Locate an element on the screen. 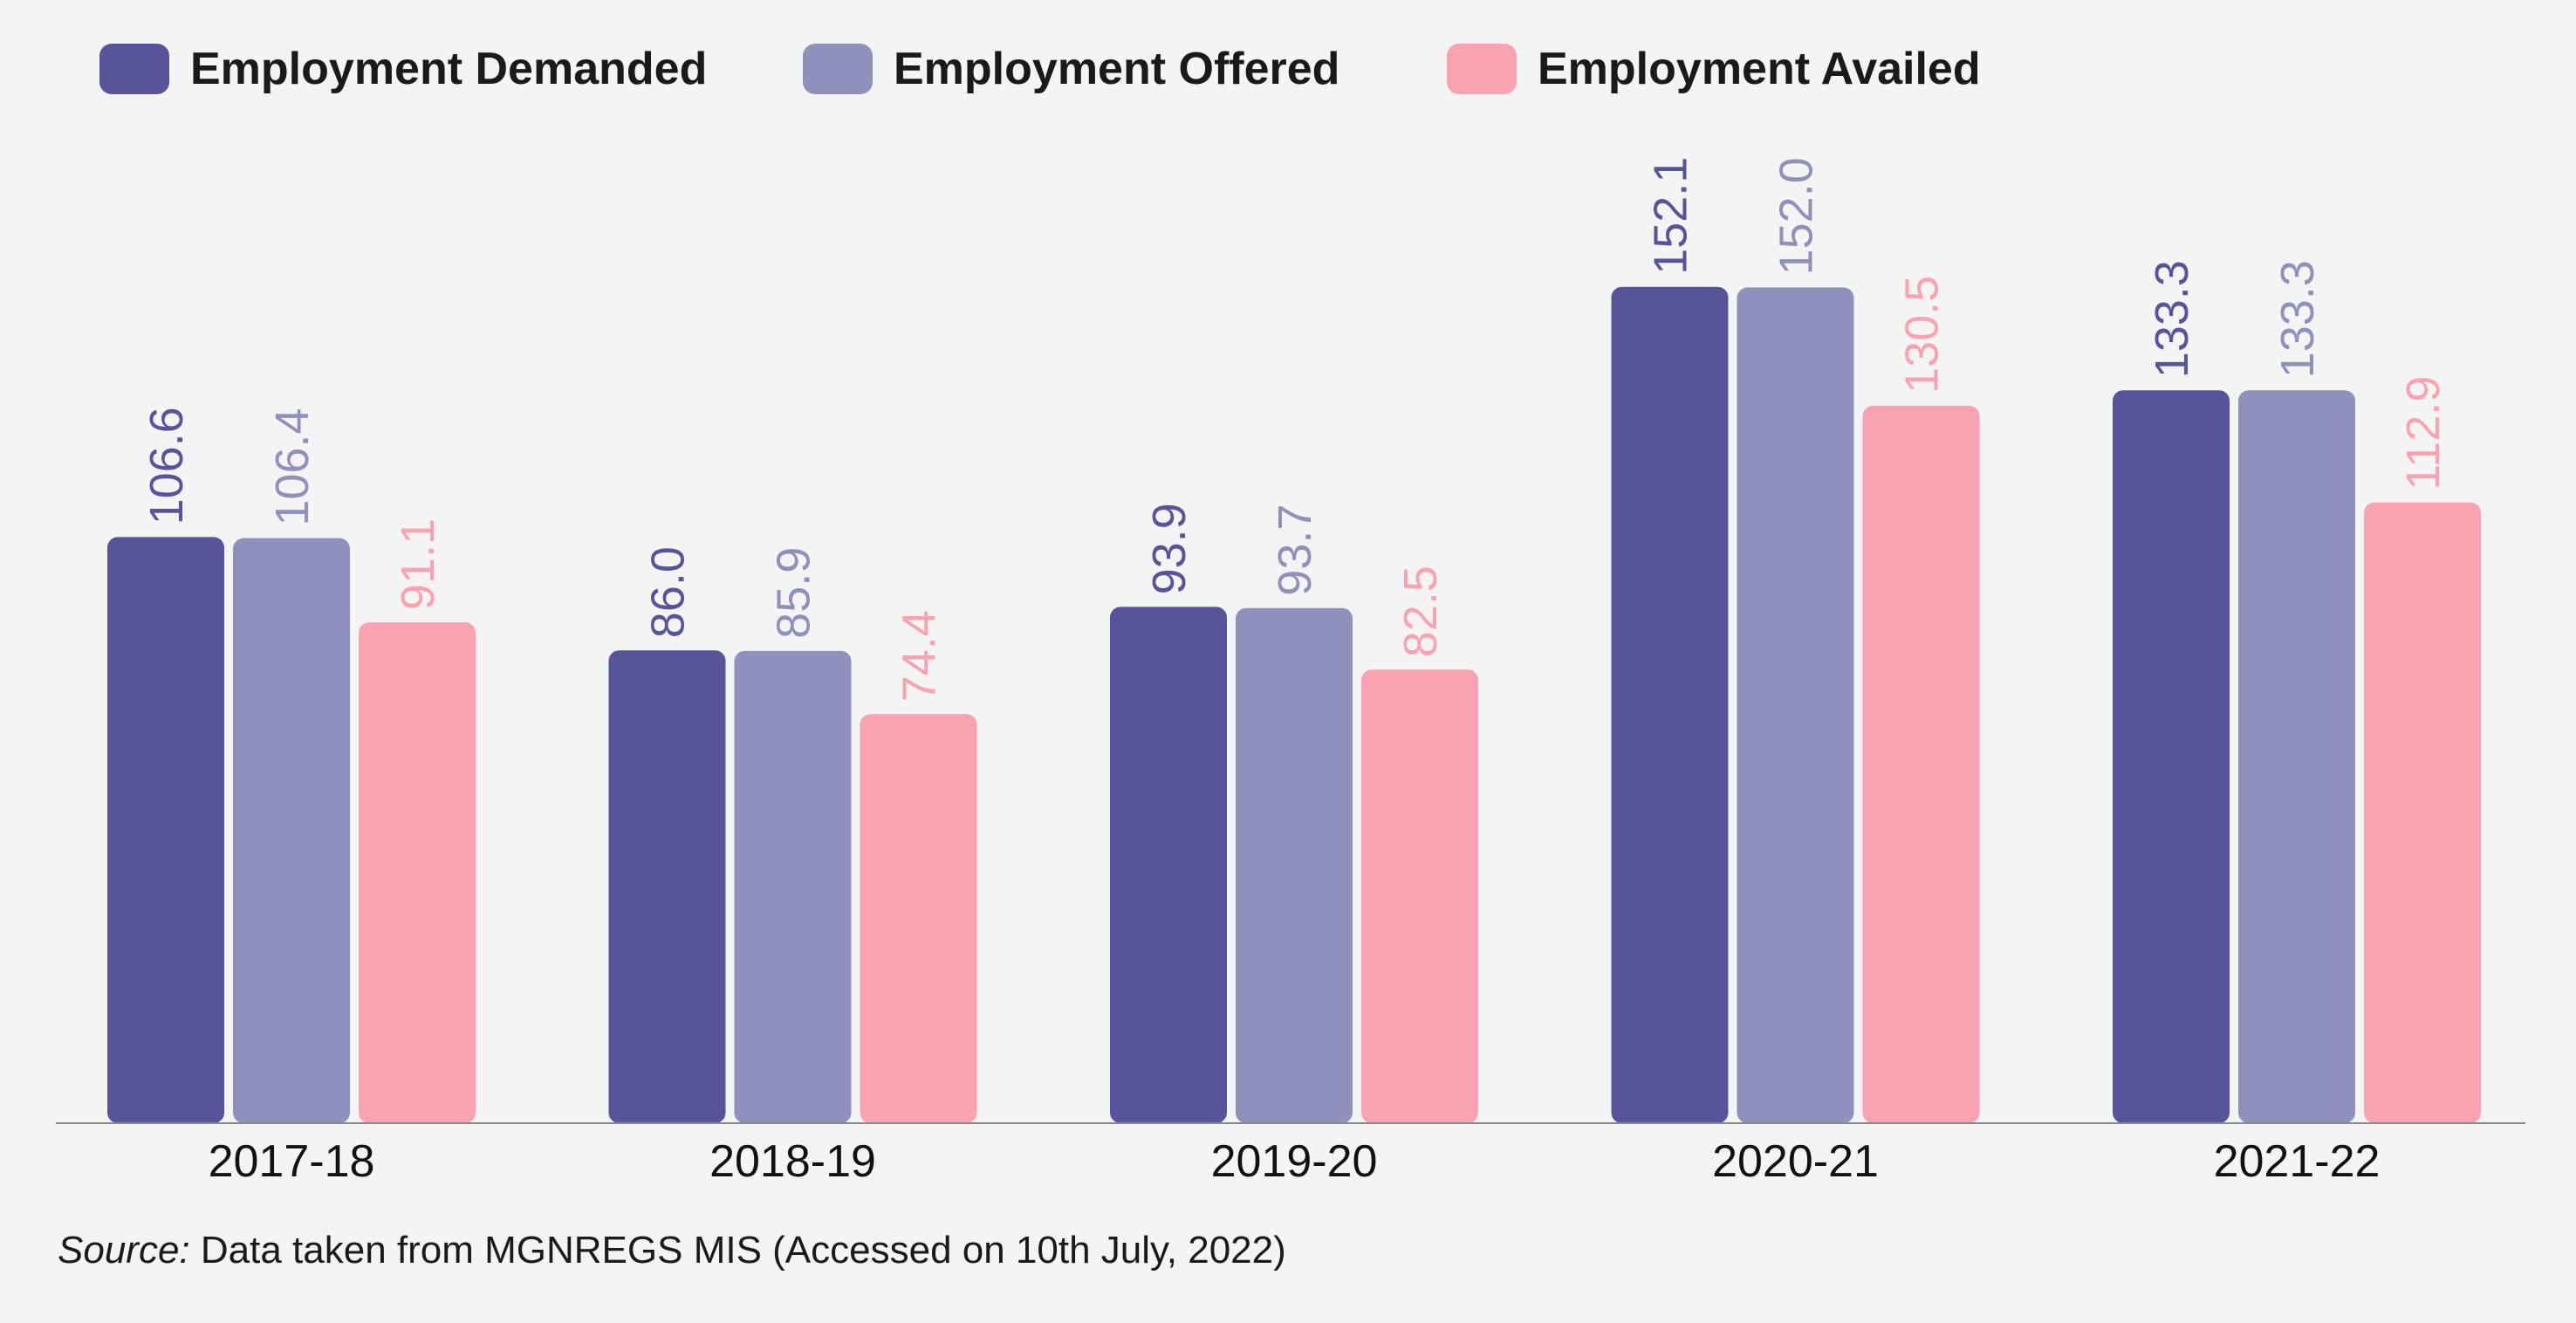 Image resolution: width=2576 pixels, height=1323 pixels. data-label-employment-offered-2018-19: 85.9 is located at coordinates (794, 593).